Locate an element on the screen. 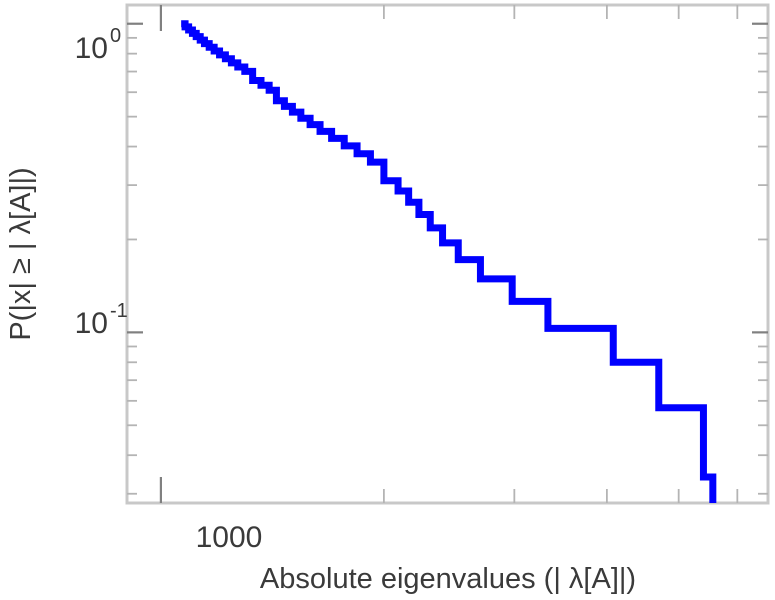 This screenshot has height=600, width=775. x-tick-label-1000: 1000 is located at coordinates (229, 537).